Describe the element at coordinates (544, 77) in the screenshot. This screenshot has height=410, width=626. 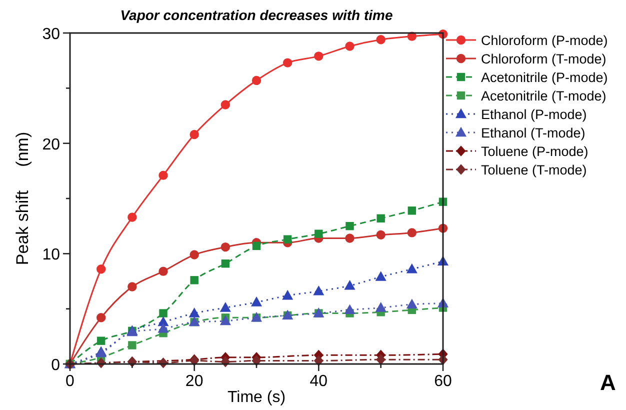
I see `legend-label: Acetonitrile (P-mode)` at that location.